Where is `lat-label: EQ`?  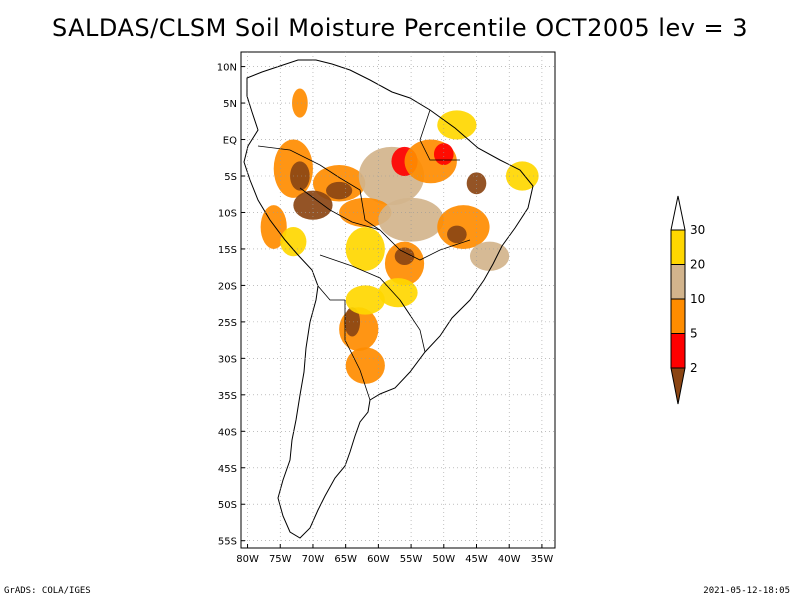
lat-label: EQ is located at coordinates (230, 141).